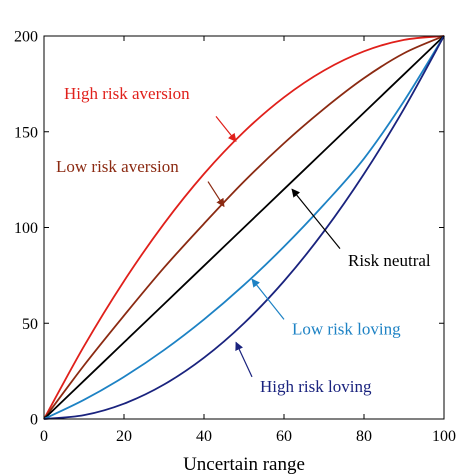 This screenshot has height=474, width=474. What do you see at coordinates (26, 37) in the screenshot?
I see `y-tick-label: 200` at bounding box center [26, 37].